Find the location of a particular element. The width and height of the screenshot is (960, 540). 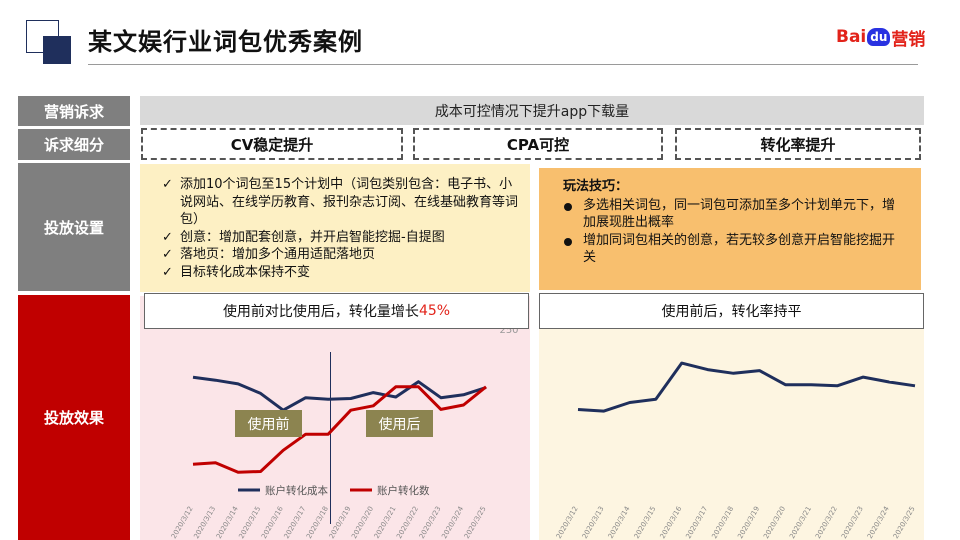

effect-right-caption: 使用前后，转化率持平 is located at coordinates (731, 311).